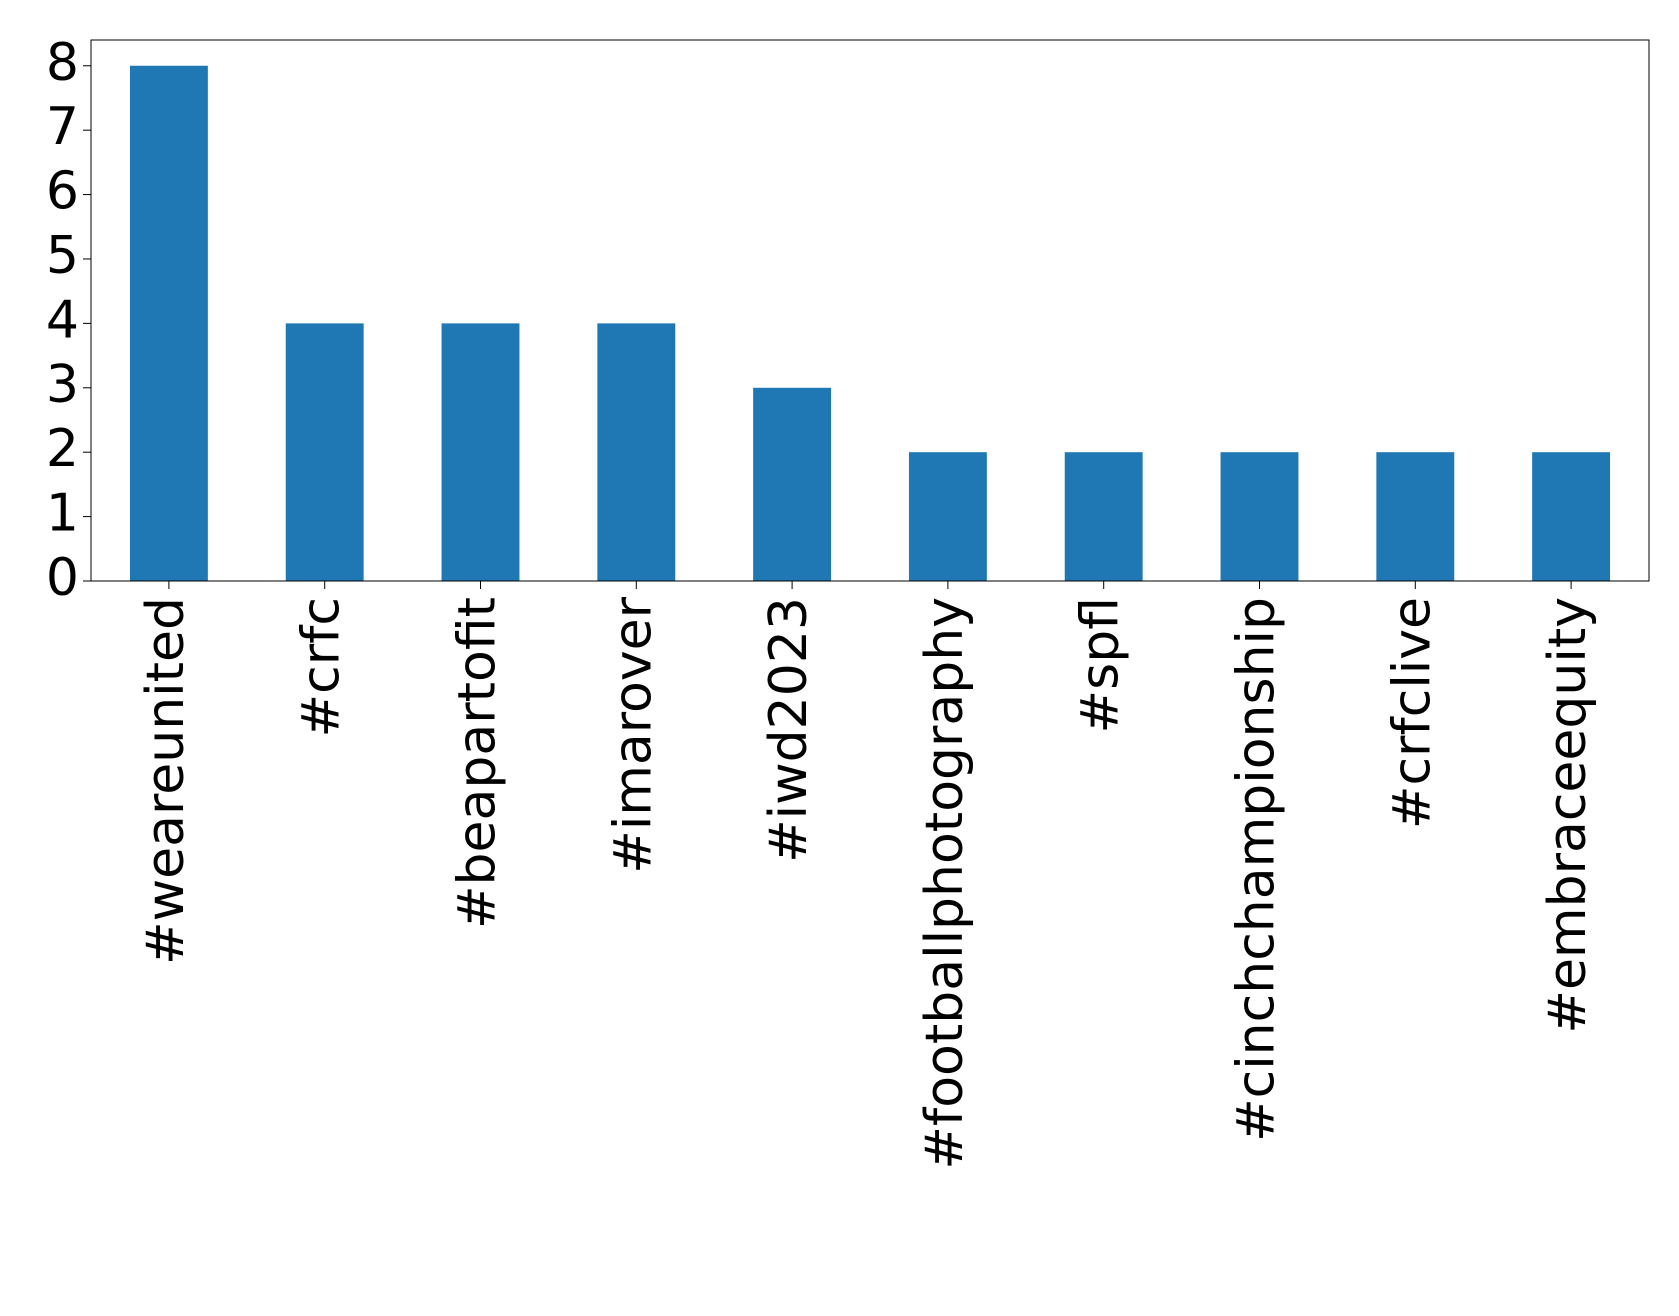  What do you see at coordinates (62, 578) in the screenshot?
I see `y-tick-label: 0` at bounding box center [62, 578].